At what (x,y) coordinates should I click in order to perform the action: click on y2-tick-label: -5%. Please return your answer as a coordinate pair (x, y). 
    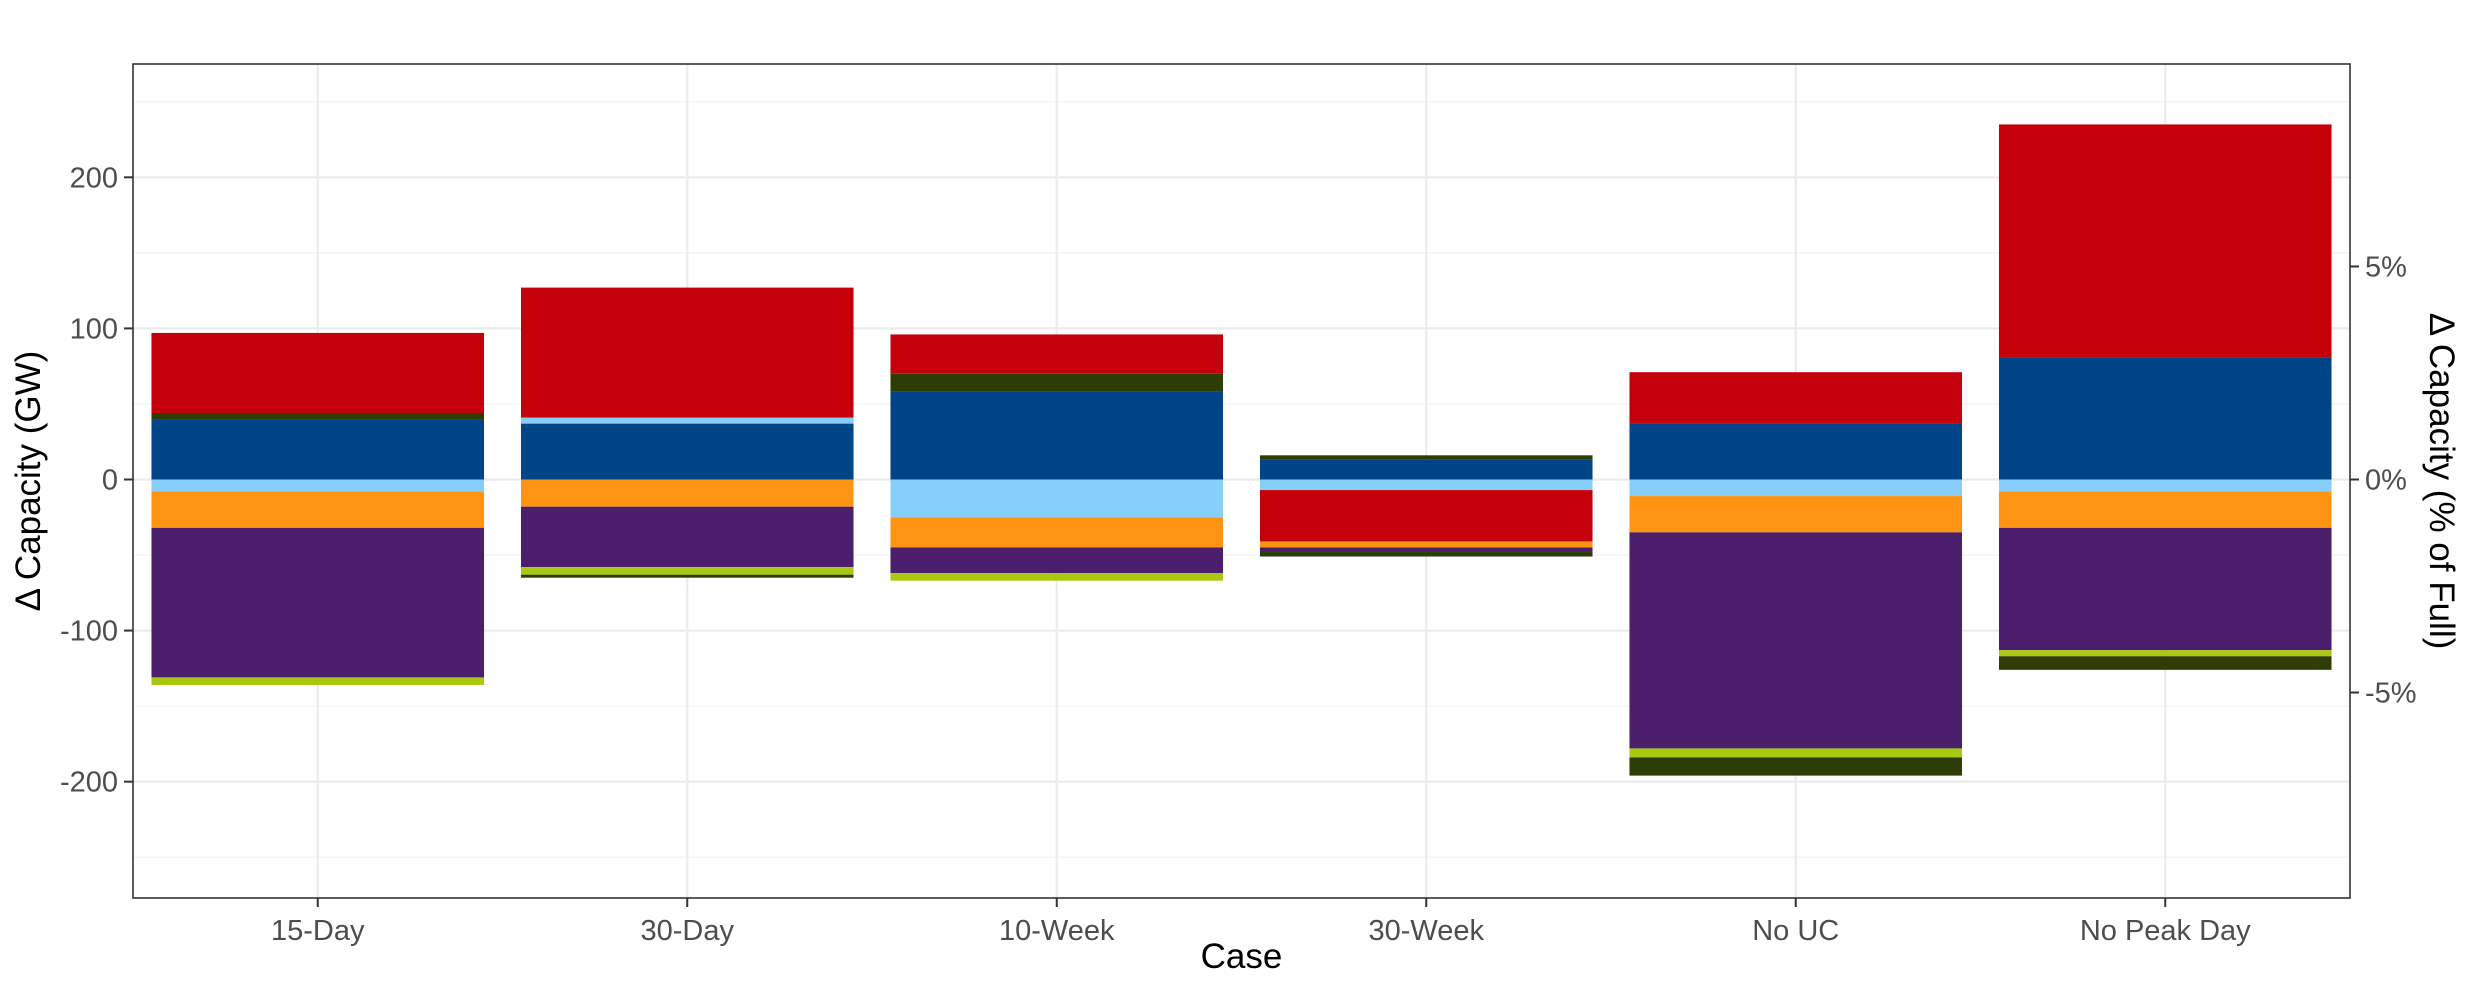
    Looking at the image, I should click on (2391, 694).